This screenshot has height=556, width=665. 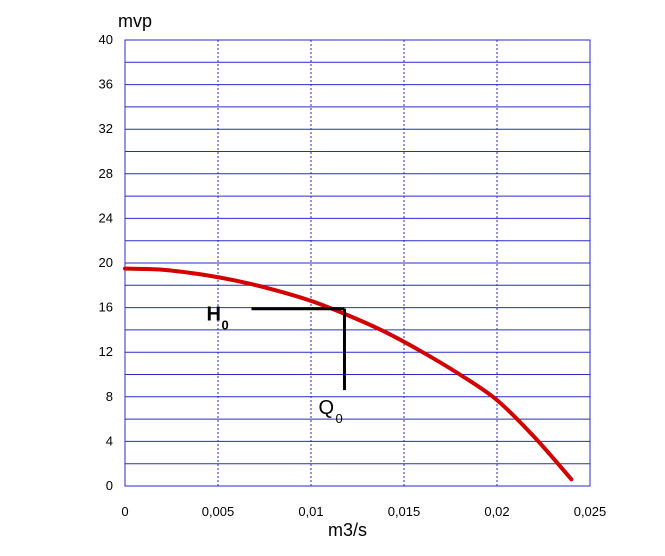 What do you see at coordinates (106, 307) in the screenshot?
I see `y-tick-label: 16` at bounding box center [106, 307].